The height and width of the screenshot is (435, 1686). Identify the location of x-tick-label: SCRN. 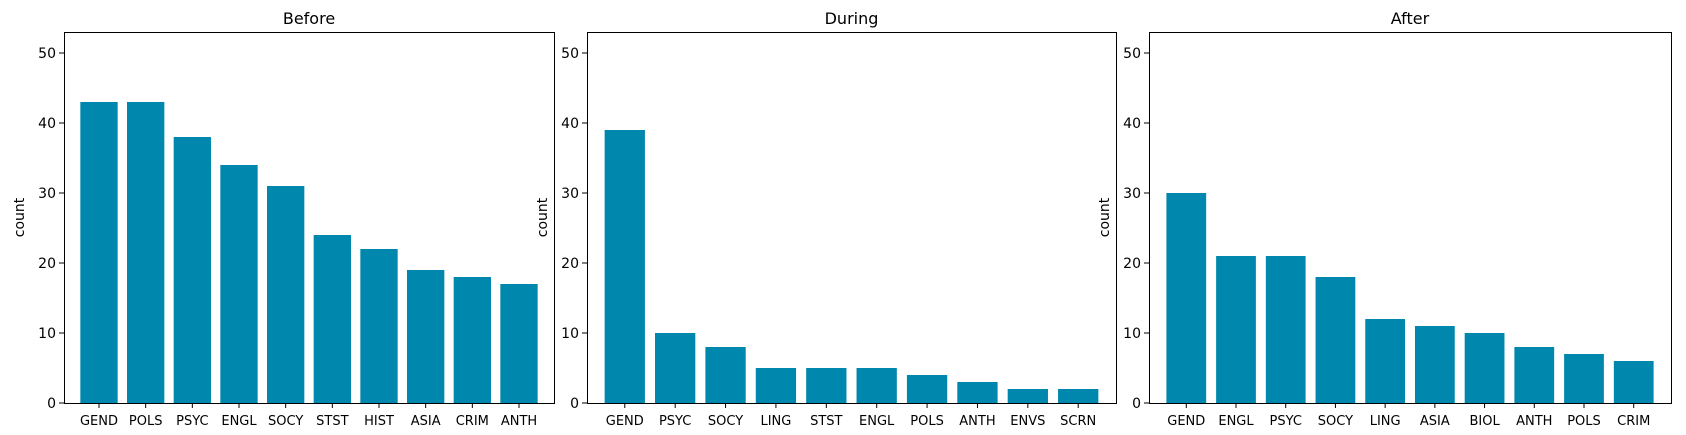
(1078, 421).